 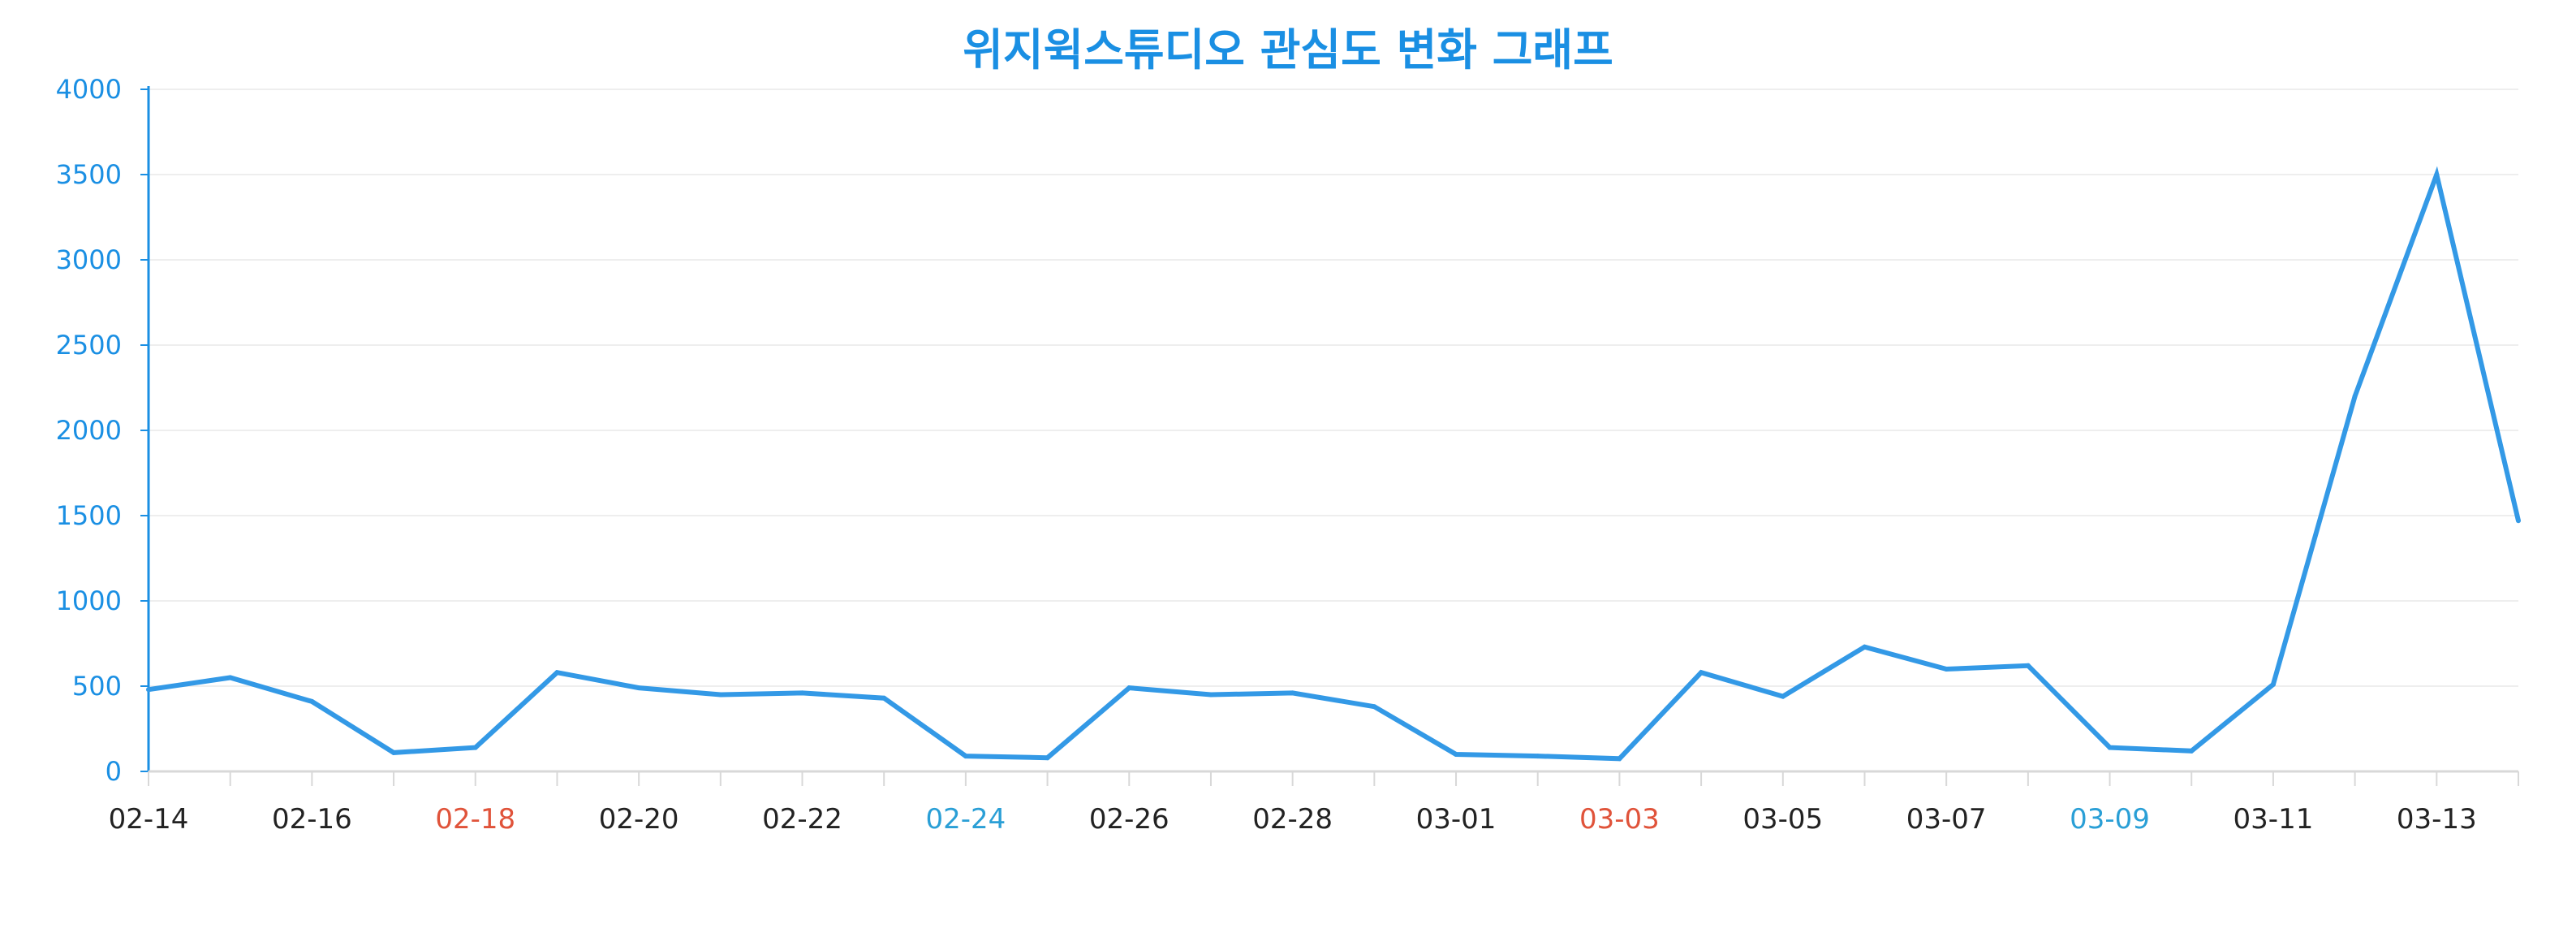 I want to click on y-tick-label: 1500, so click(x=89, y=515).